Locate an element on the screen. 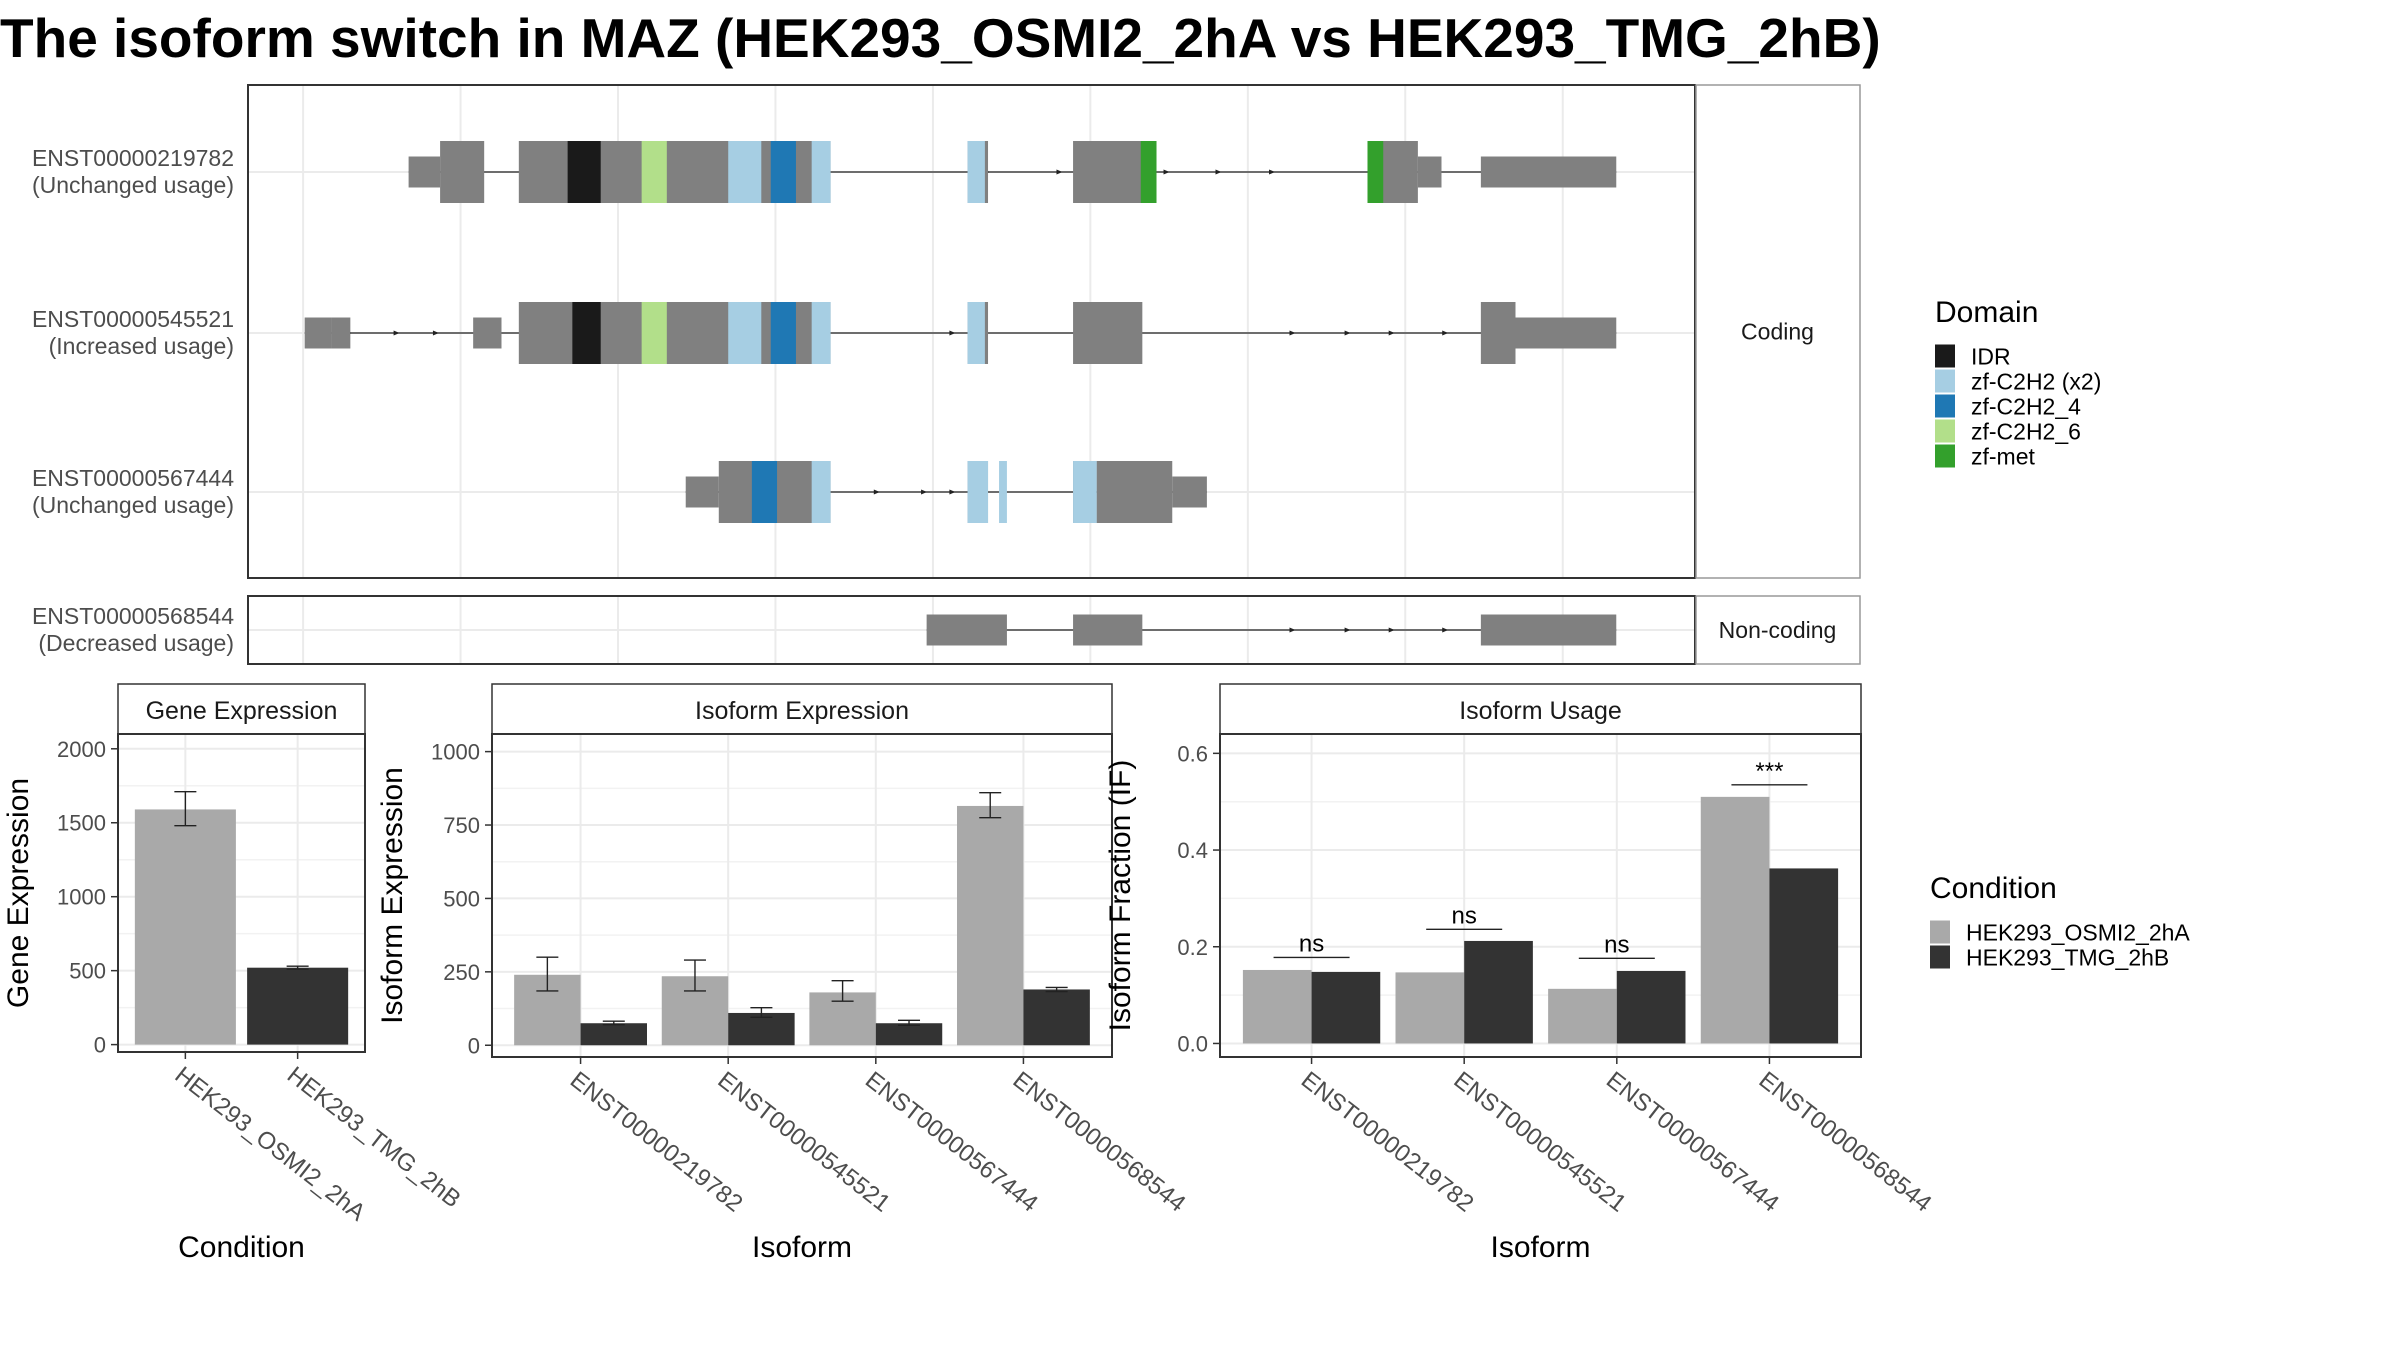 The height and width of the screenshot is (1350, 2400). y-axis-title: Isoform Expression is located at coordinates (392, 895).